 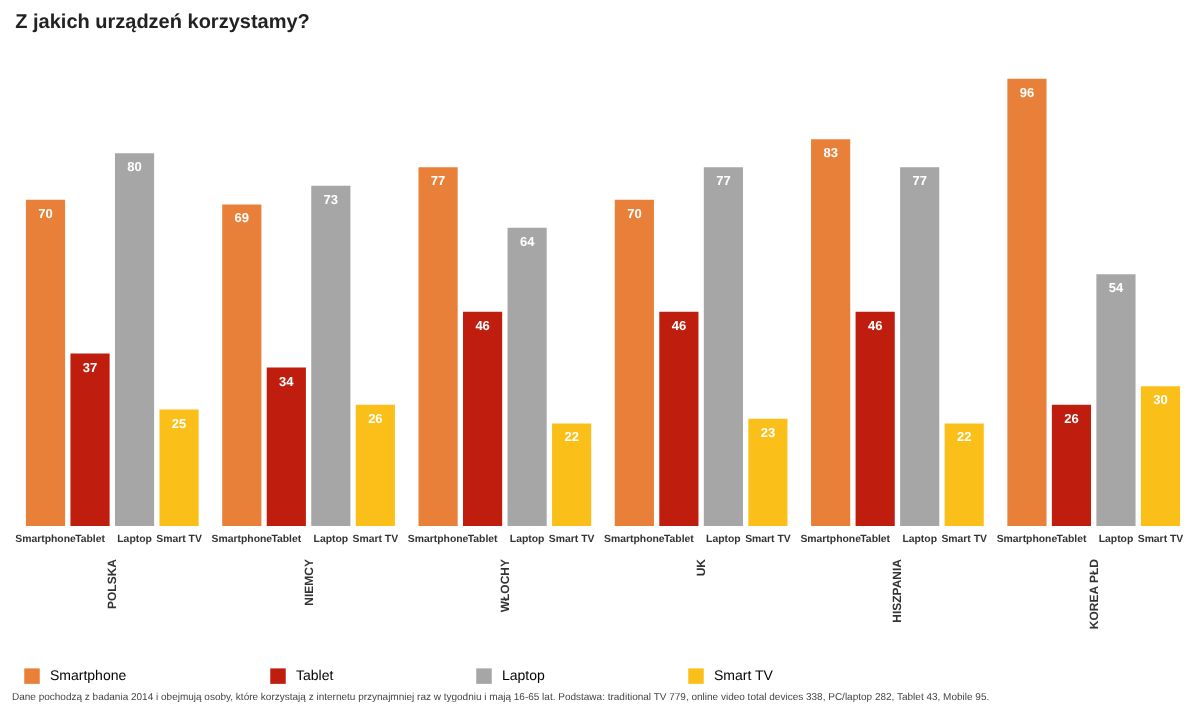 I want to click on chart-title: Z jakich urządzeń korzystamy?, so click(x=162, y=23).